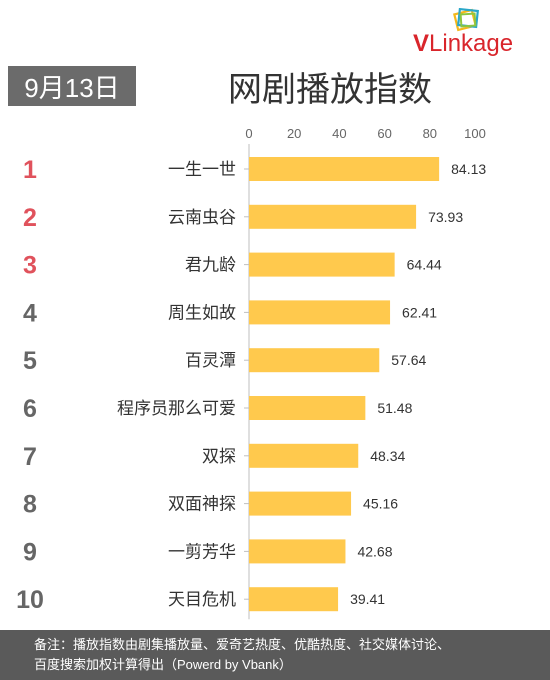 This screenshot has height=680, width=550. I want to click on value-label-6: 51.48, so click(394, 408).